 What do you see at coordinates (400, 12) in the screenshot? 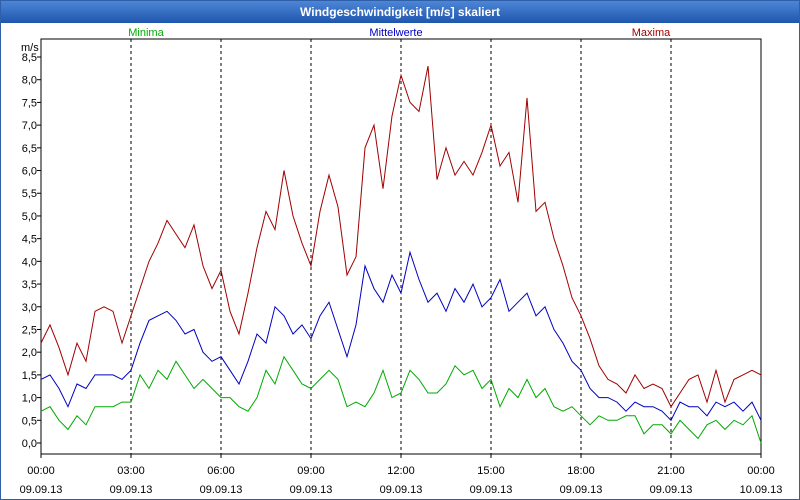
I see `window-title: Windgeschwindigkeit [m/s] skaliert` at bounding box center [400, 12].